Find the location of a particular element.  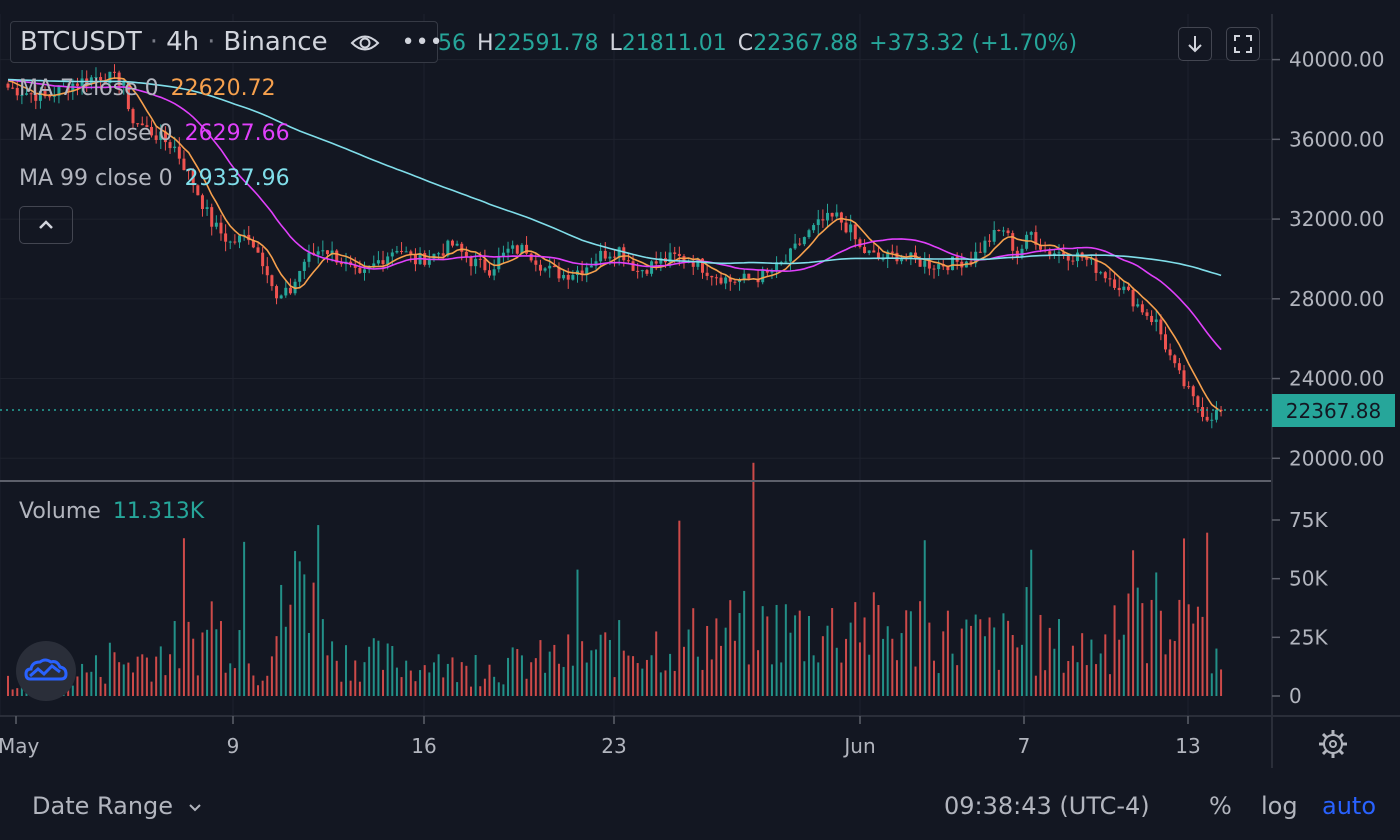

ma-25-legend: MA 25 close 0 26297.66 is located at coordinates (154, 133).